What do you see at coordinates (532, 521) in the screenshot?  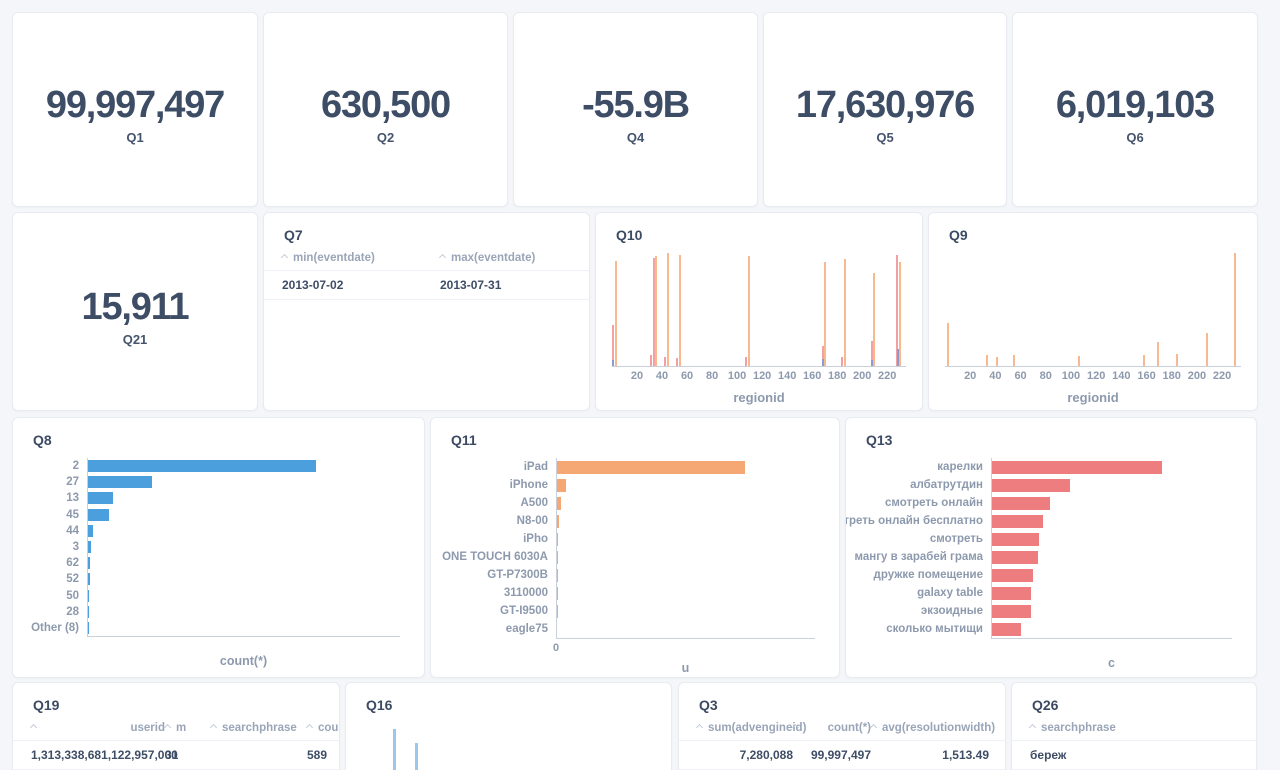 I see `category-label: N8-00` at bounding box center [532, 521].